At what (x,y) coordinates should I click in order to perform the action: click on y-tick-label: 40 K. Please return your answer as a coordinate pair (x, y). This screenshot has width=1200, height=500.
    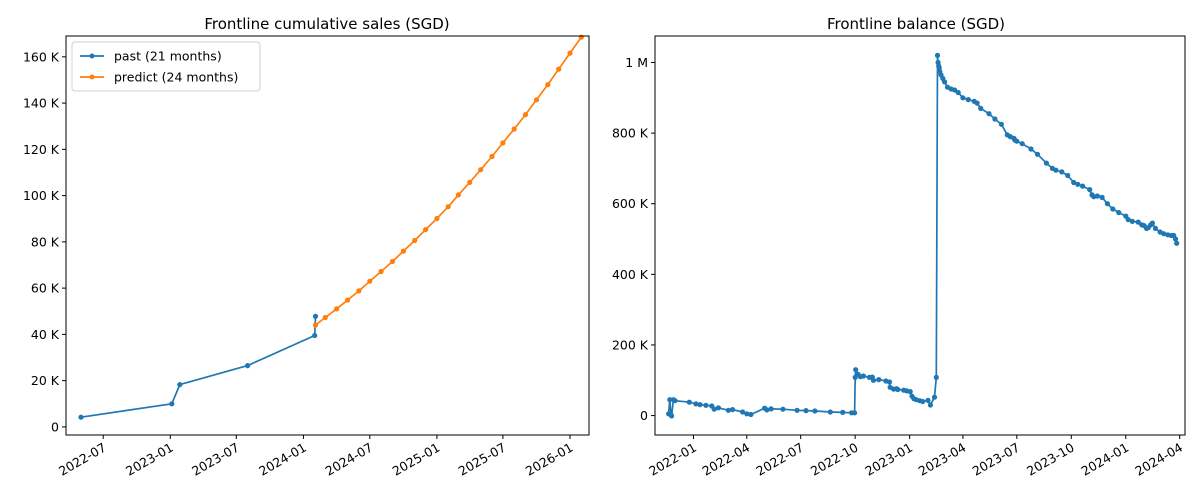
    Looking at the image, I should click on (45, 334).